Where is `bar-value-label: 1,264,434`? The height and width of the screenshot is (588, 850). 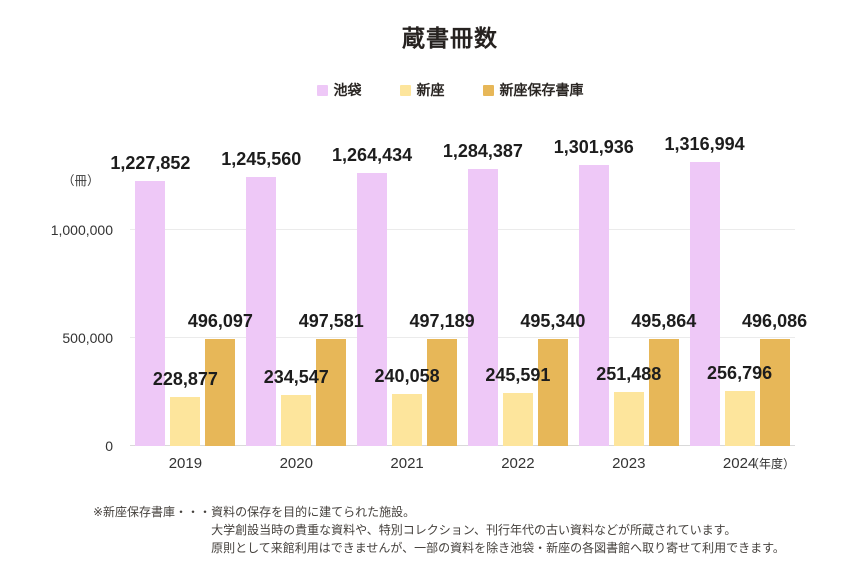
bar-value-label: 1,264,434 is located at coordinates (372, 154).